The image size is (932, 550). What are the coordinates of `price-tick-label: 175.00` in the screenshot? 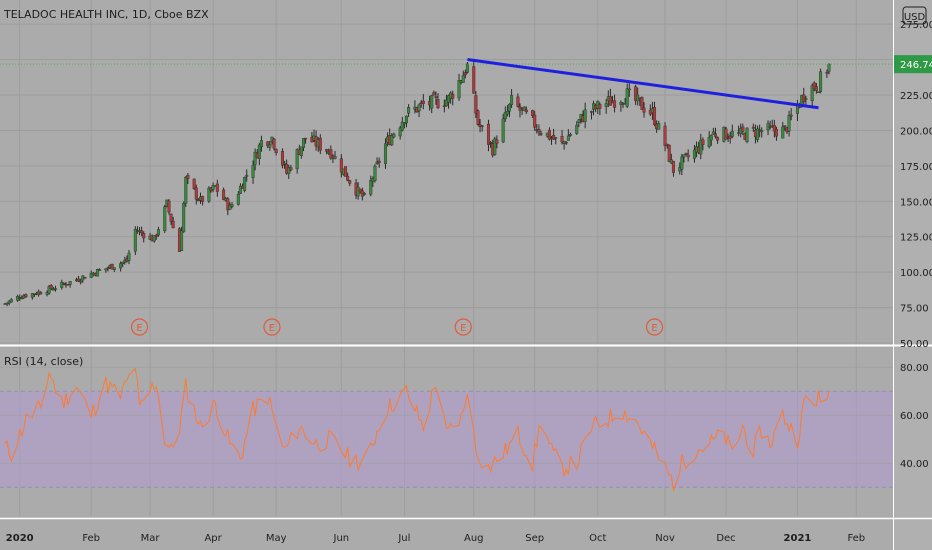 It's located at (916, 167).